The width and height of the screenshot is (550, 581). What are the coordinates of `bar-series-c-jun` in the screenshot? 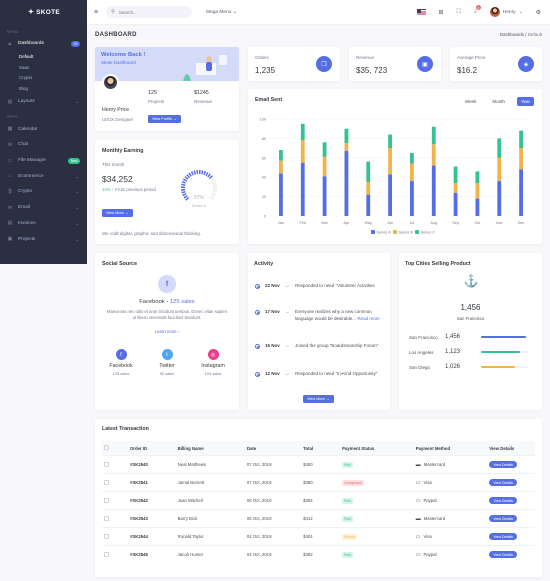 It's located at (390, 141).